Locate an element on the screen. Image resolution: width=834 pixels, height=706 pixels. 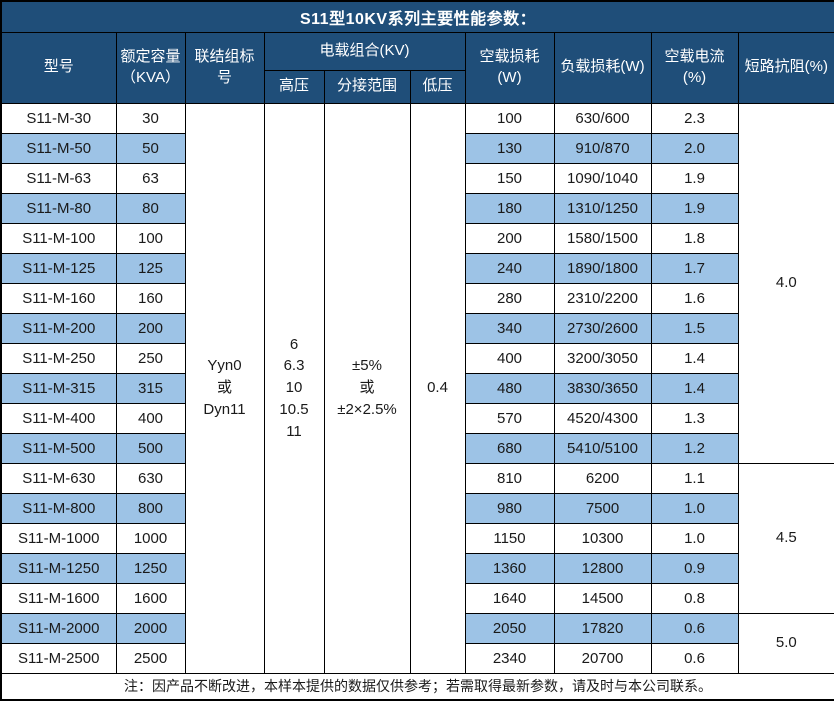
capacity-cell: 1250 is located at coordinates (150, 568).